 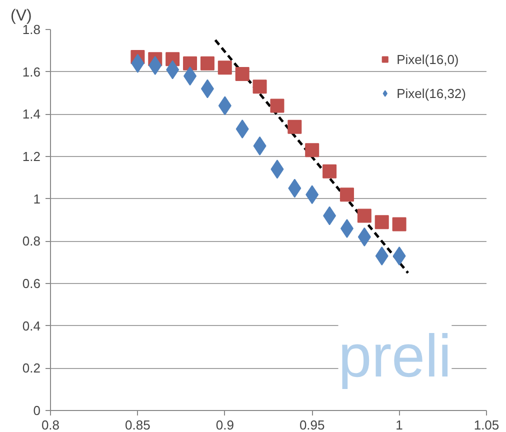 I want to click on legend-label: Pixel(16,32), so click(x=431, y=93).